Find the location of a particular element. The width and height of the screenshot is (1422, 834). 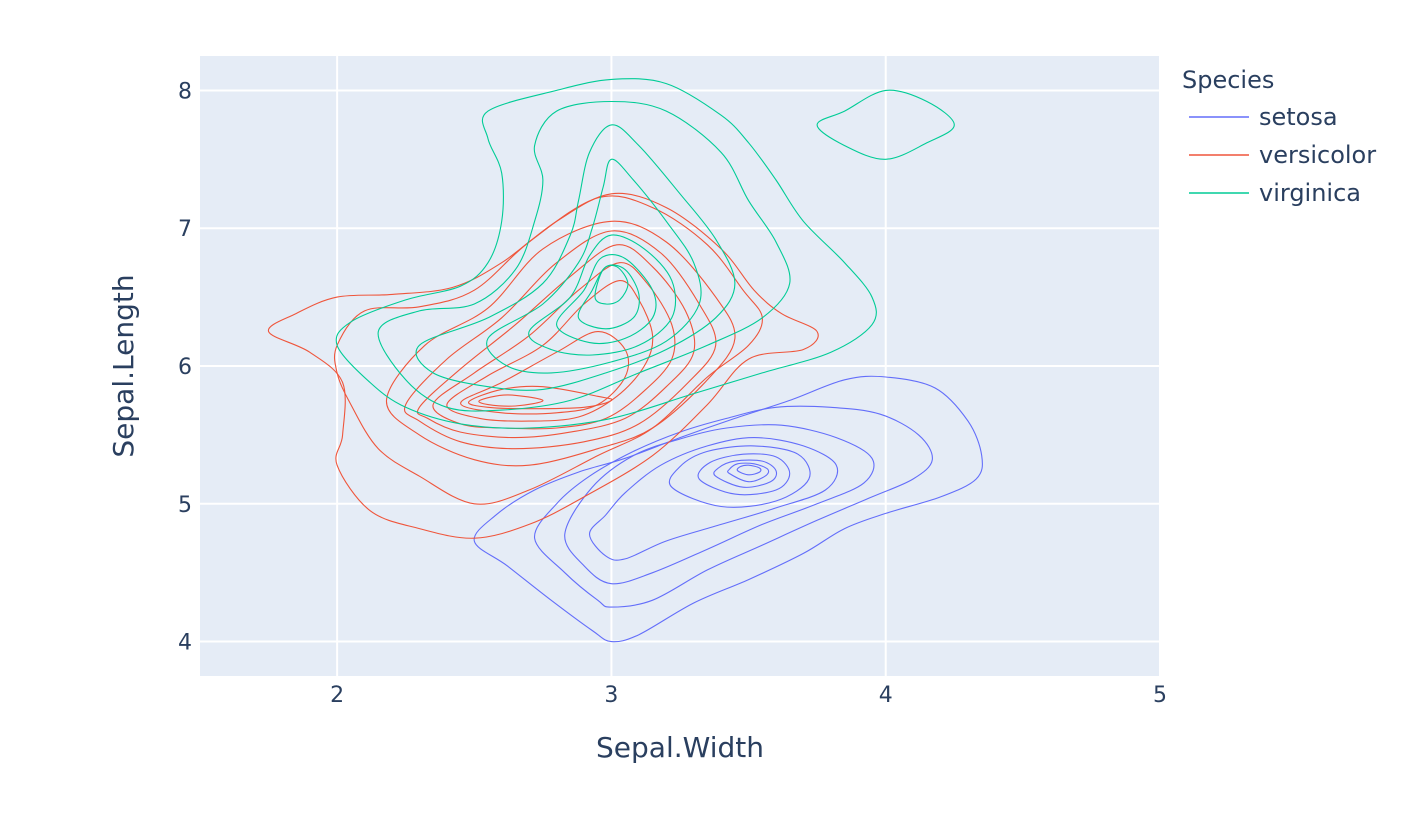

legend-item-virginica: virginica is located at coordinates (1275, 193).